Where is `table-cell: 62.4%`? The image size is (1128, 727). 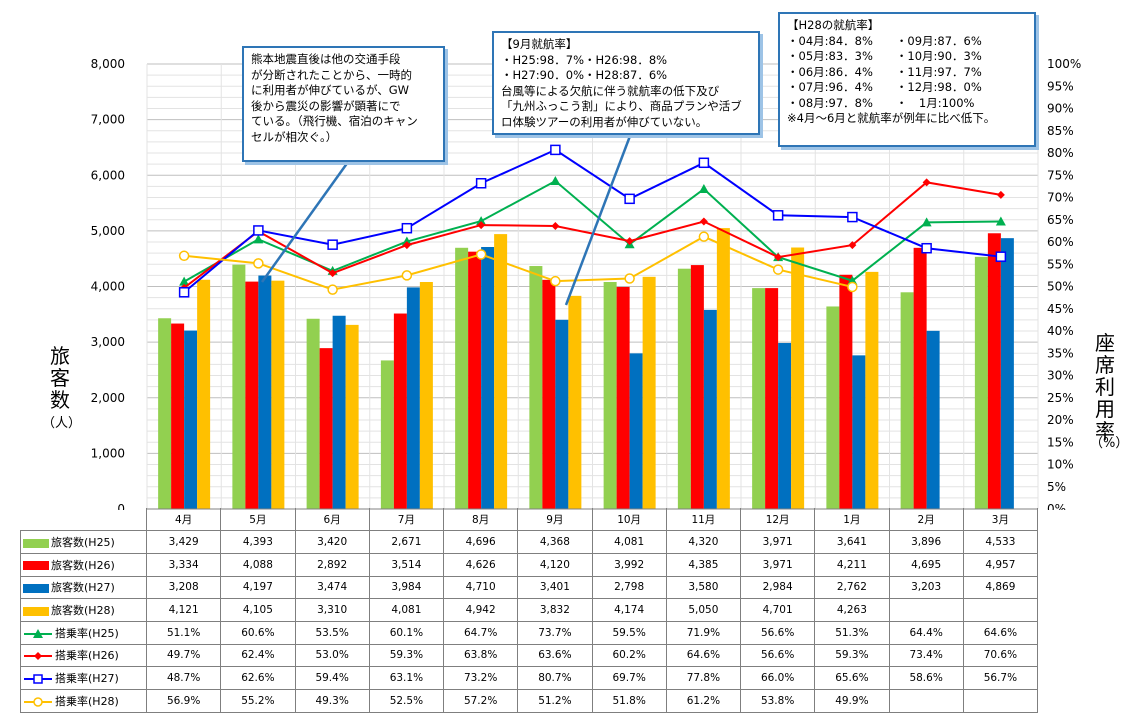
table-cell: 62.4% is located at coordinates (258, 655).